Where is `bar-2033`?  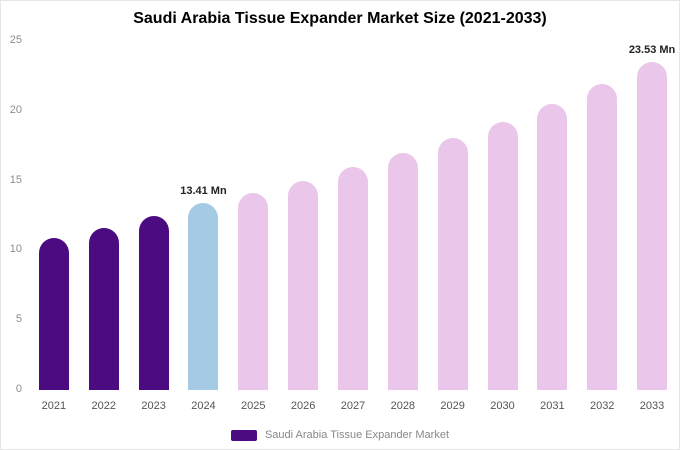 bar-2033 is located at coordinates (652, 226).